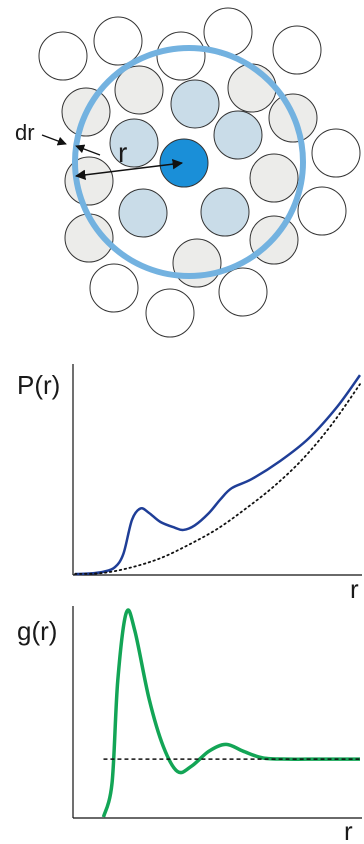 The width and height of the screenshot is (364, 844). Describe the element at coordinates (38, 385) in the screenshot. I see `pr-y-label: P(r)` at that location.